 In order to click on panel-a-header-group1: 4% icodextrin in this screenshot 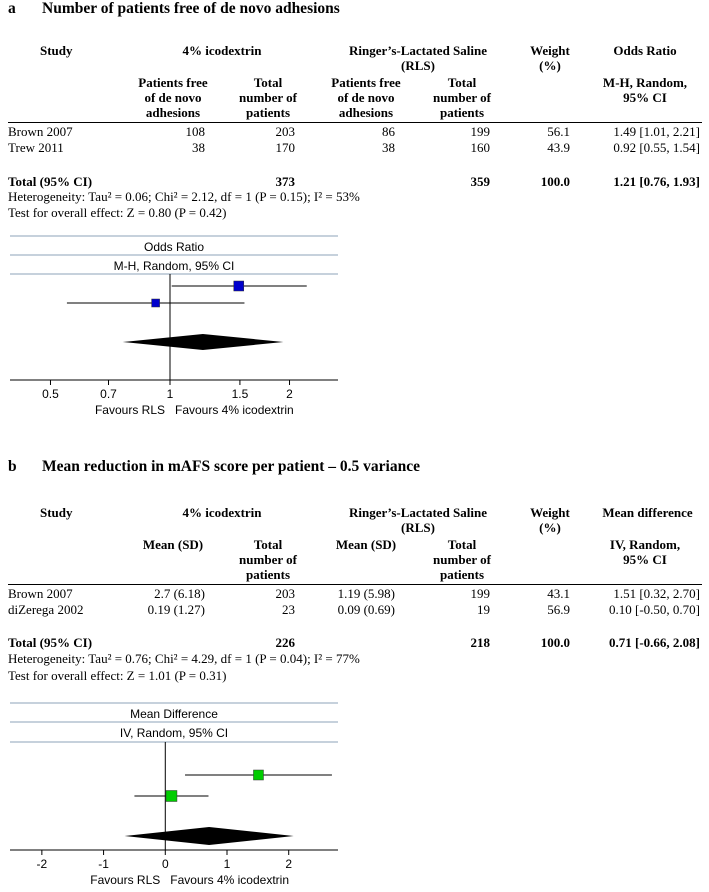, I will do `click(222, 50)`.